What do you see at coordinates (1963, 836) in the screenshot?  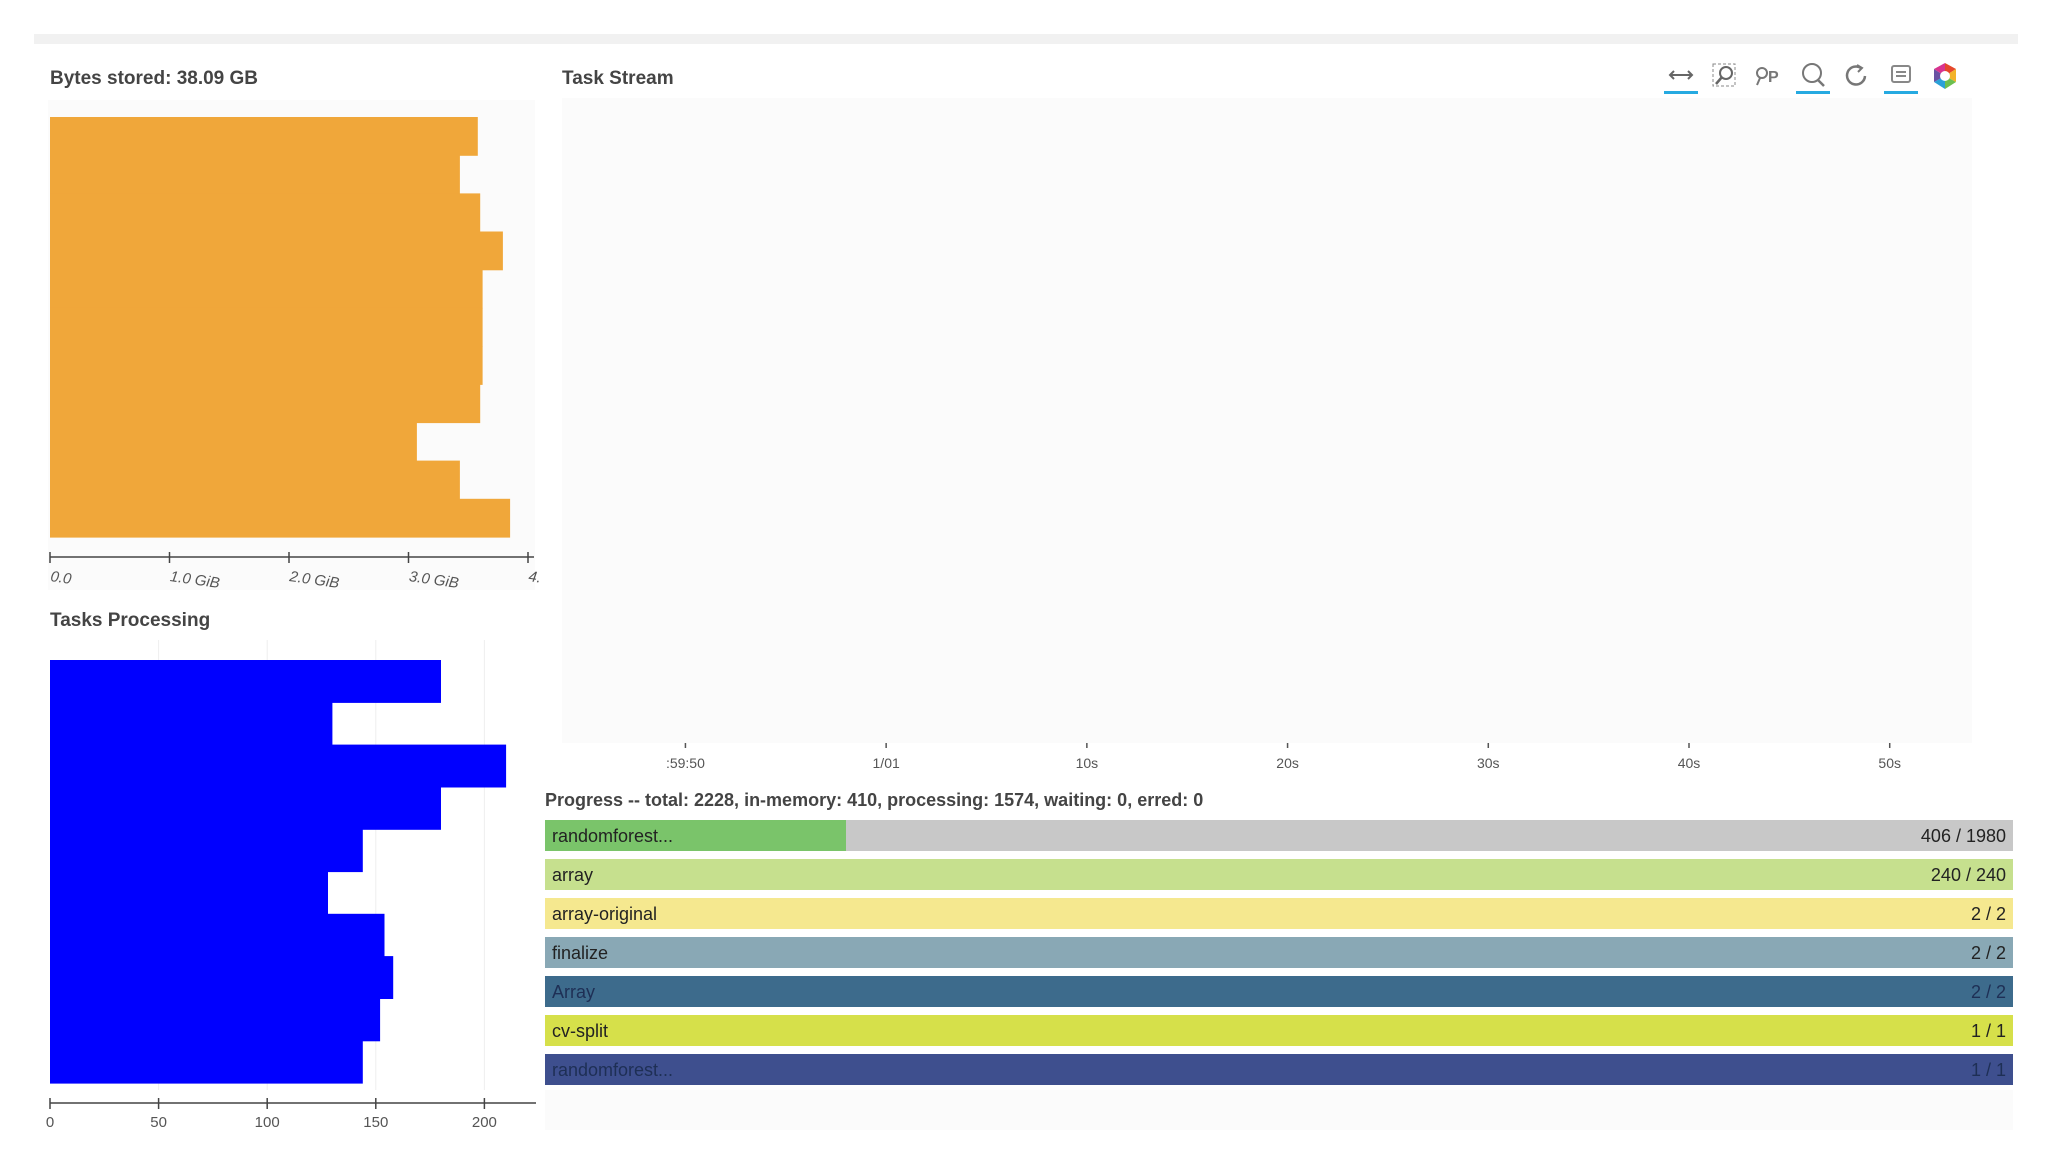 I see `progress-count: 406 / 1980` at bounding box center [1963, 836].